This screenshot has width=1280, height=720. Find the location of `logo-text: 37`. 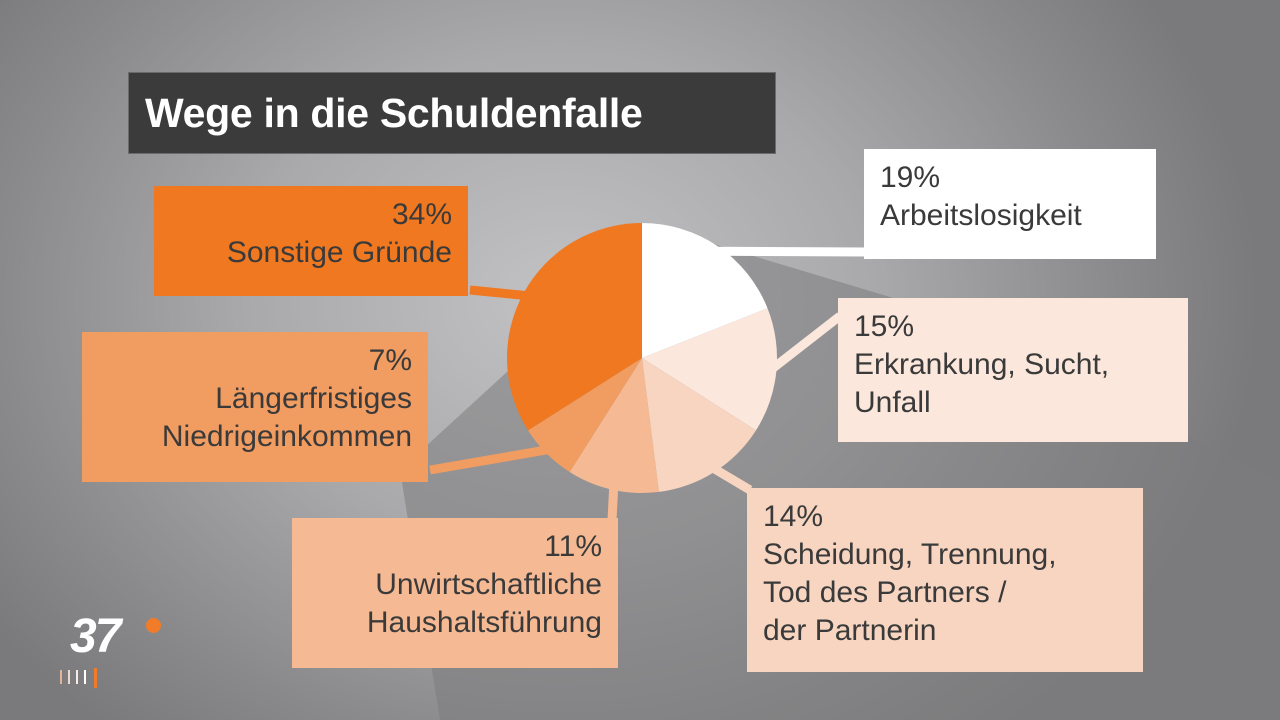

logo-text: 37 is located at coordinates (95, 636).